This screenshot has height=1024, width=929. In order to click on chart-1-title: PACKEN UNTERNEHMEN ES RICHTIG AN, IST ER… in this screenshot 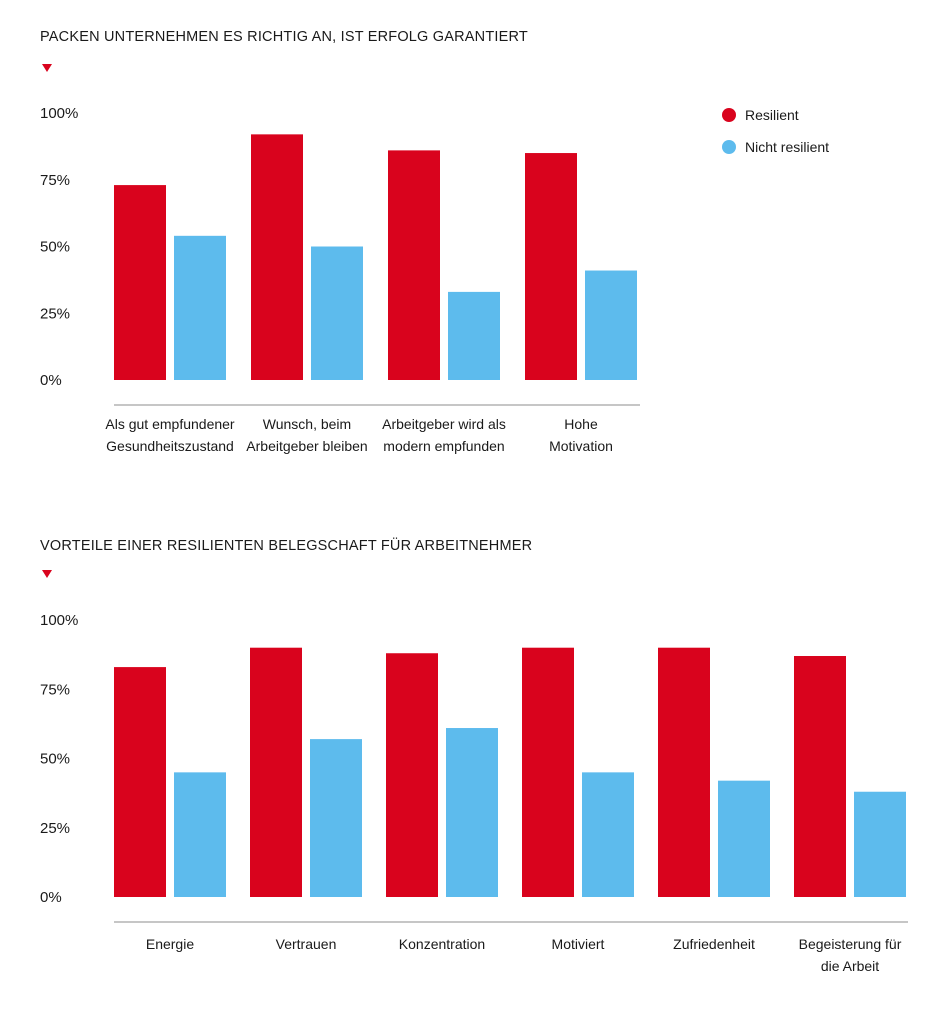, I will do `click(284, 37)`.